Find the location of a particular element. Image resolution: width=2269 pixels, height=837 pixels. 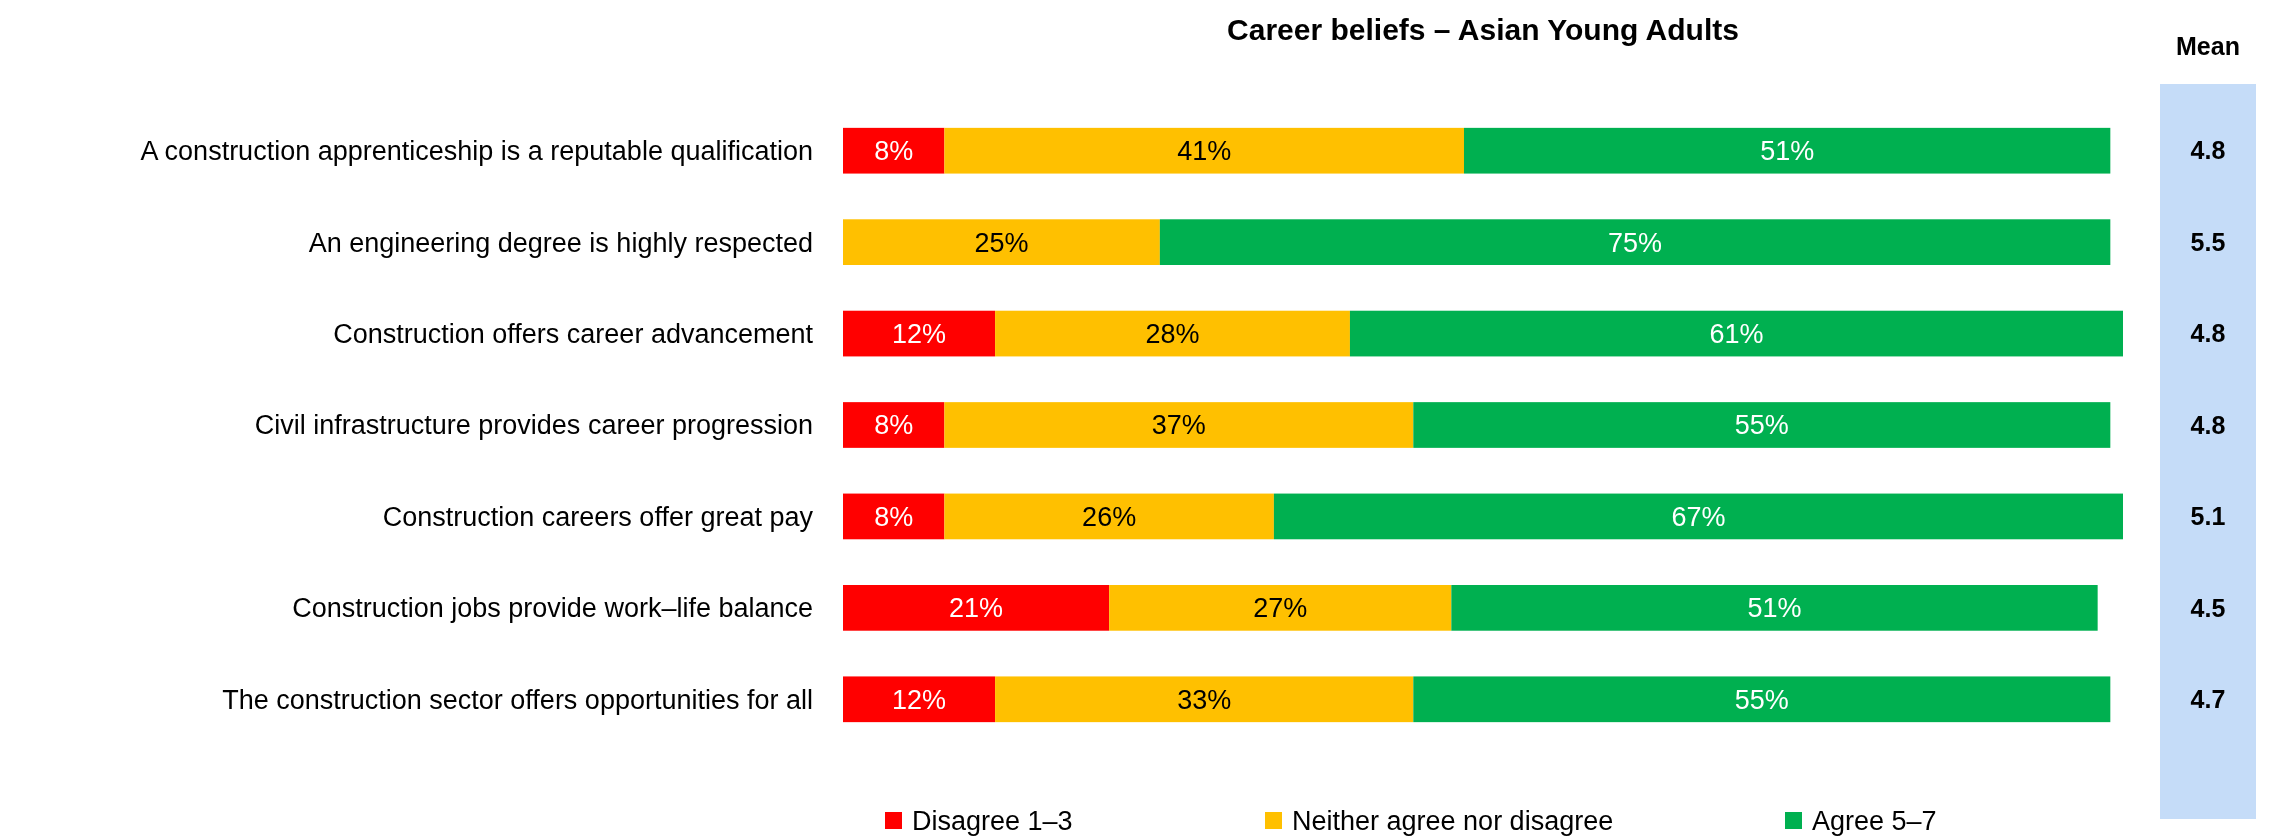

y-tick-label: Construction jobs provide work–life balance is located at coordinates (552, 608).